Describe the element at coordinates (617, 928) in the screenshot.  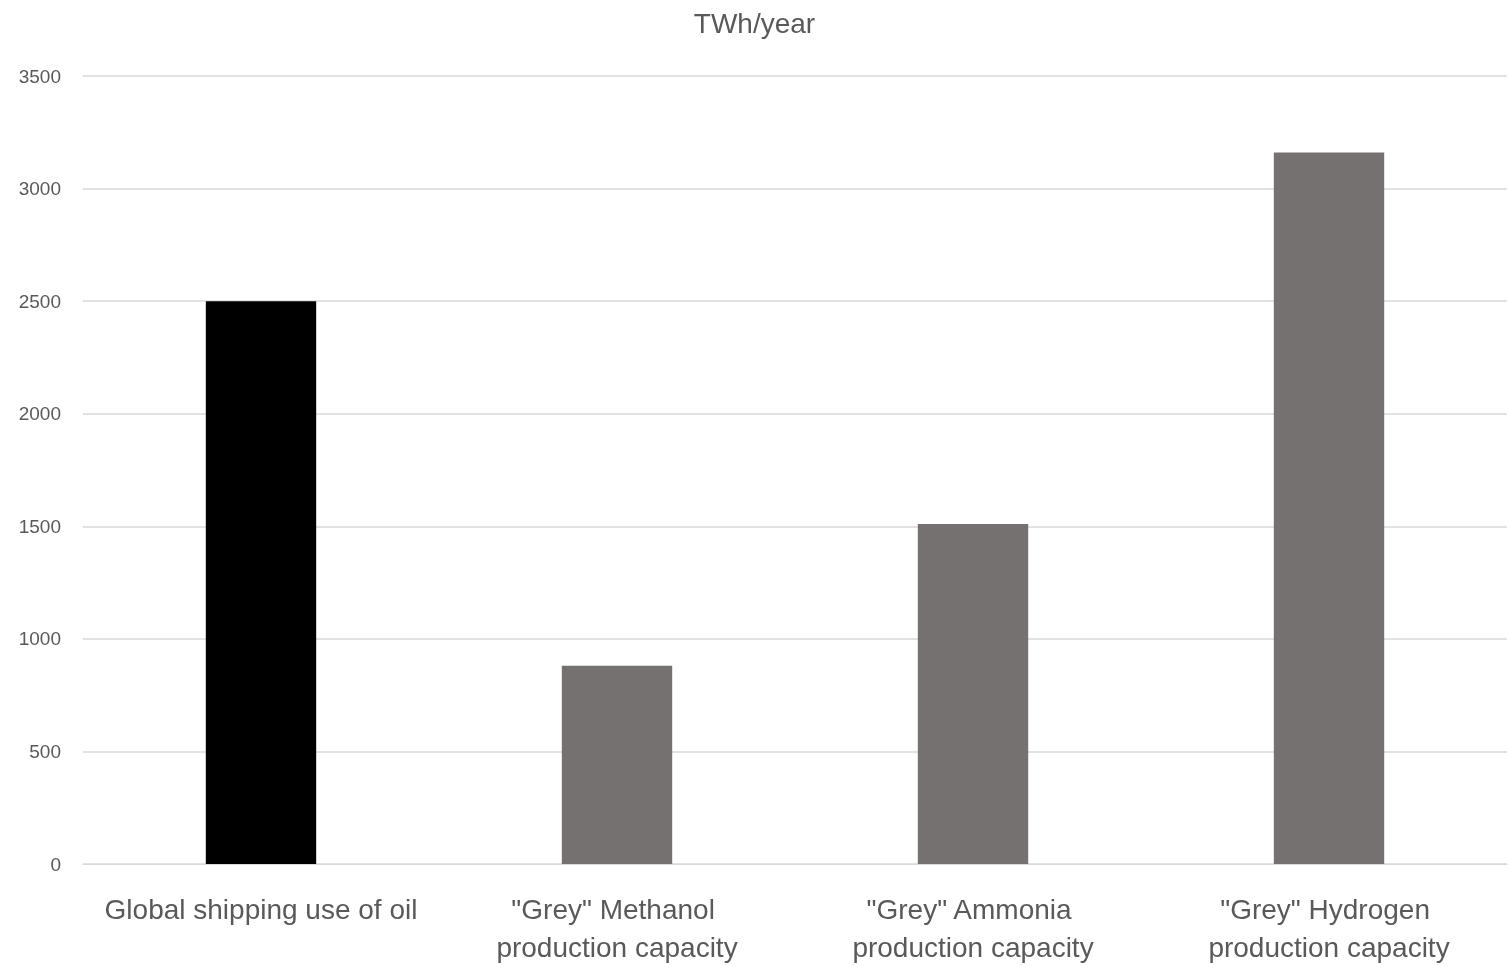
I see `x-tick-label: "Grey" Methanol production capacity` at that location.